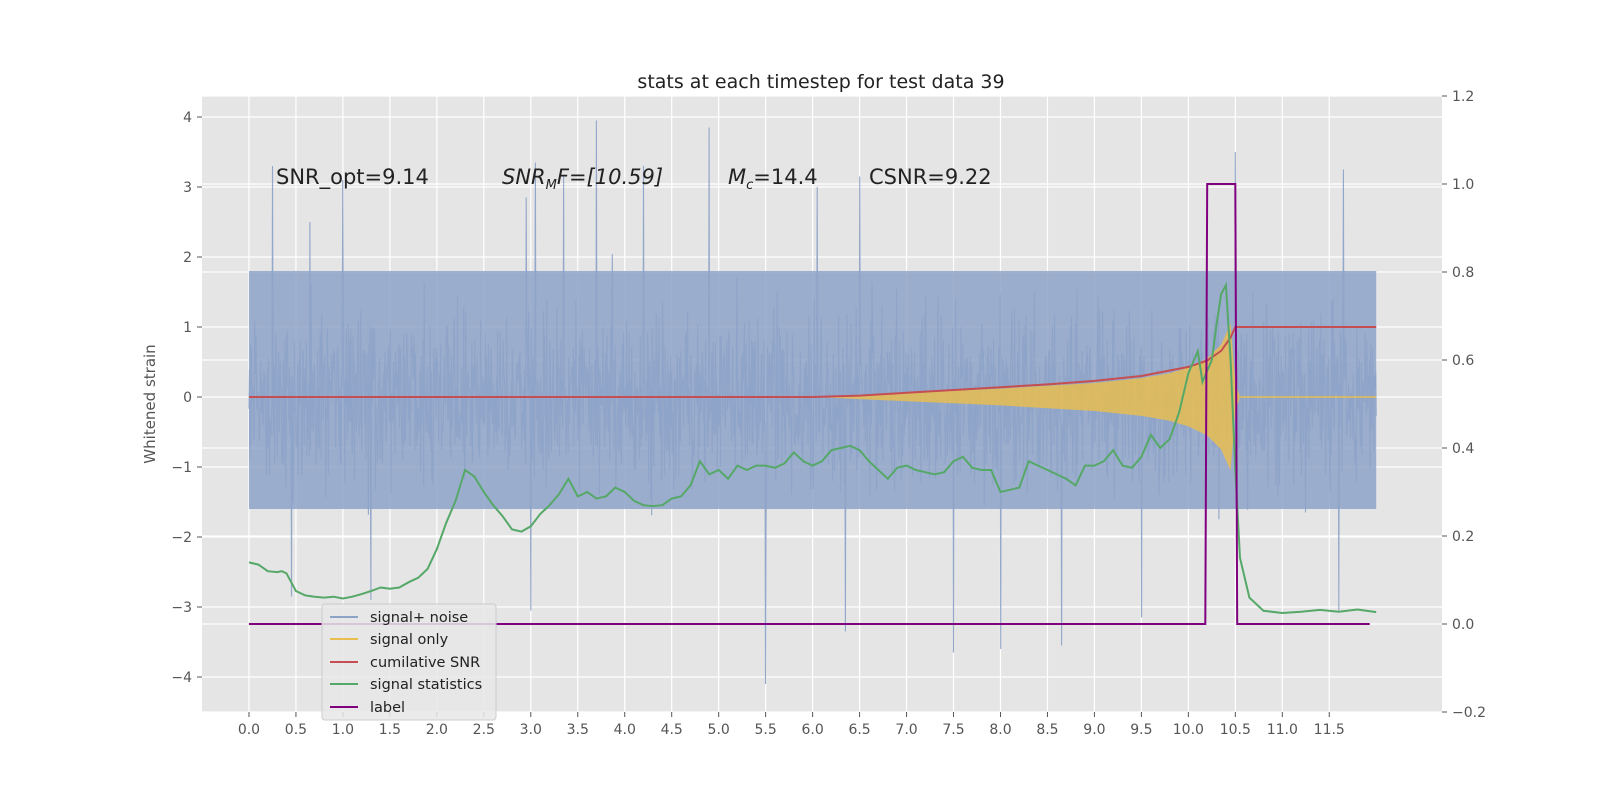 The width and height of the screenshot is (1600, 800). What do you see at coordinates (859, 730) in the screenshot?
I see `x-tick-label: 6.5` at bounding box center [859, 730].